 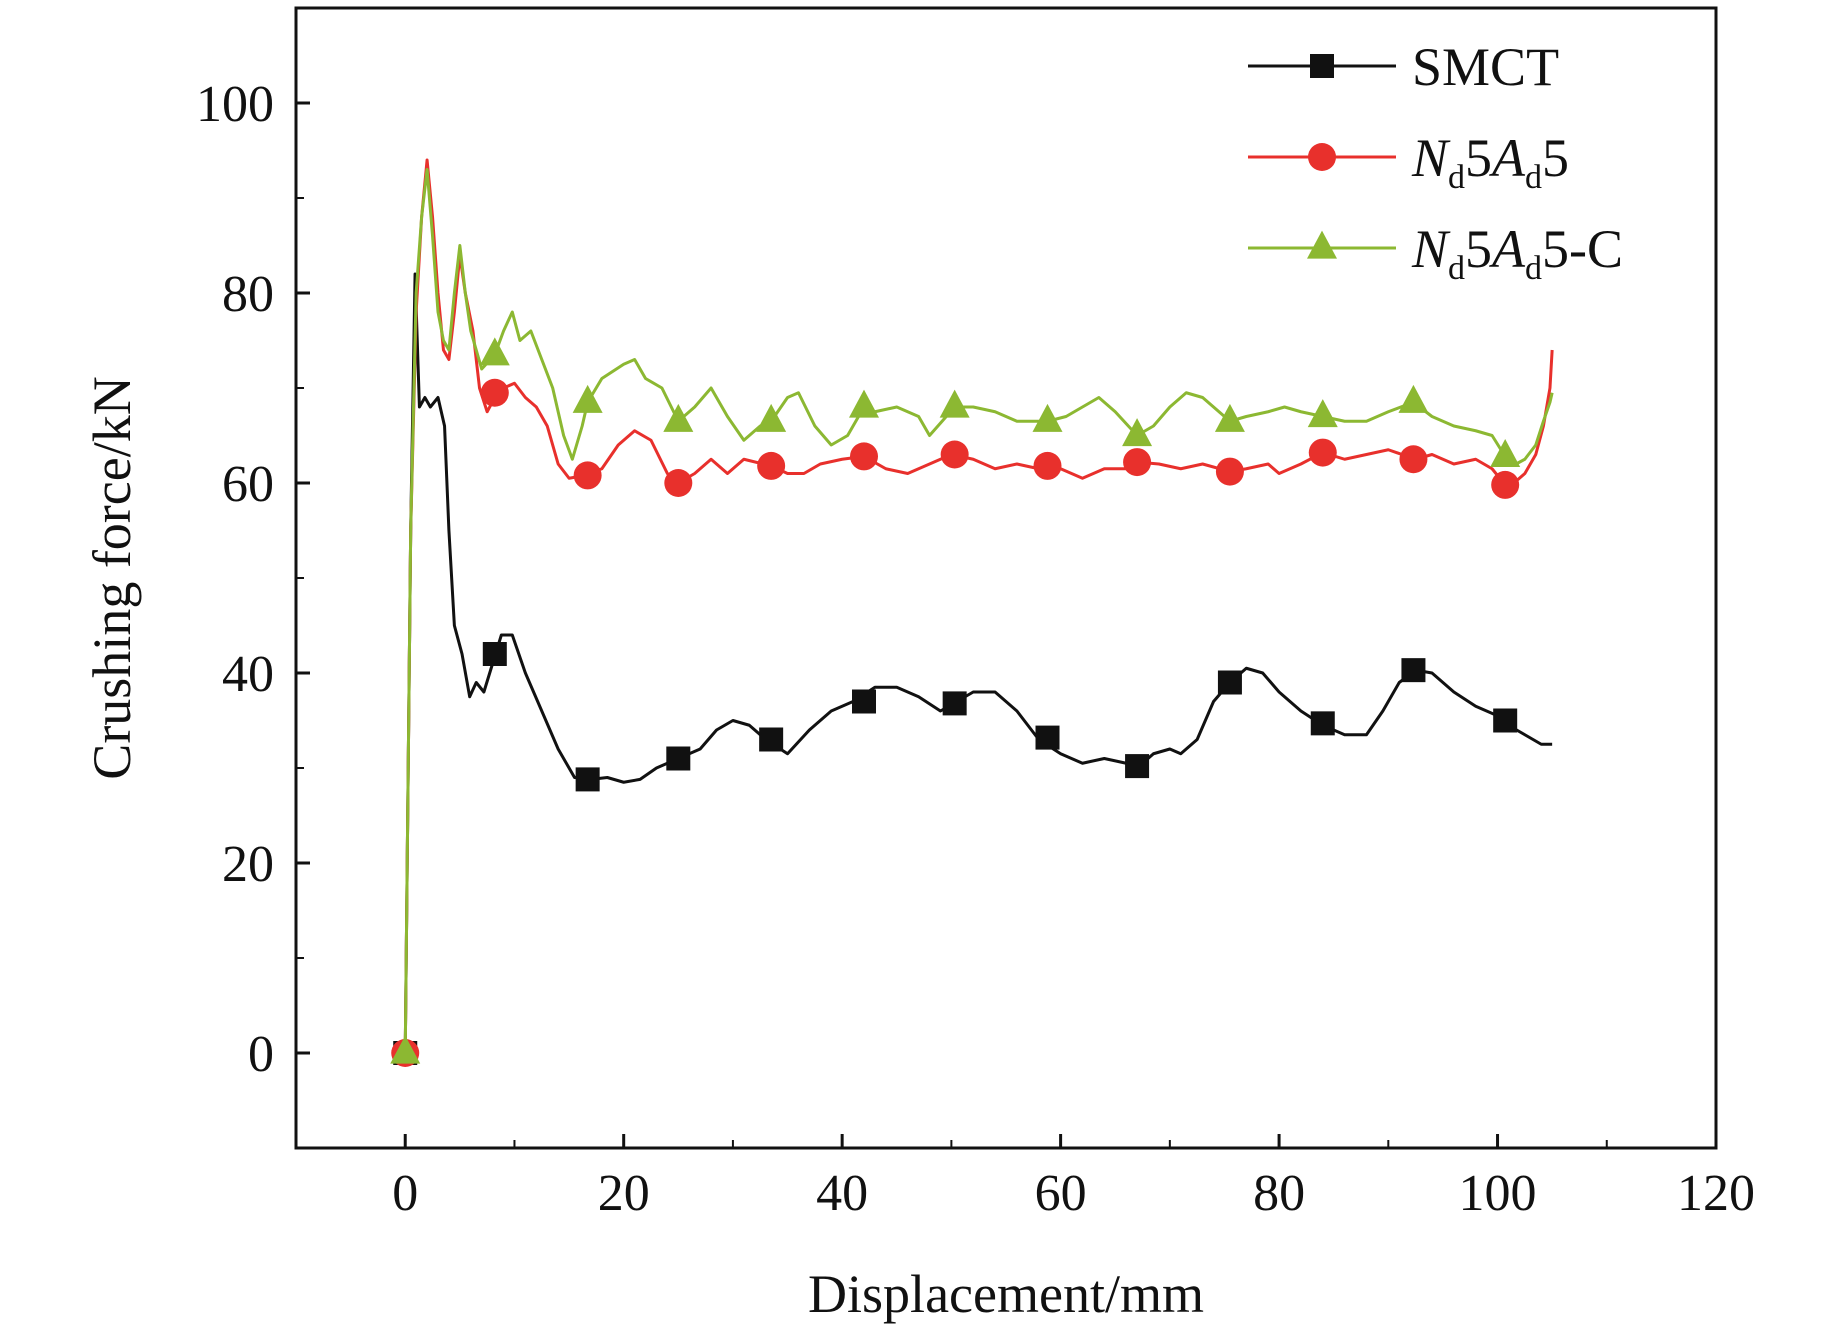 What do you see at coordinates (624, 1193) in the screenshot?
I see `x-tick-label: 20` at bounding box center [624, 1193].